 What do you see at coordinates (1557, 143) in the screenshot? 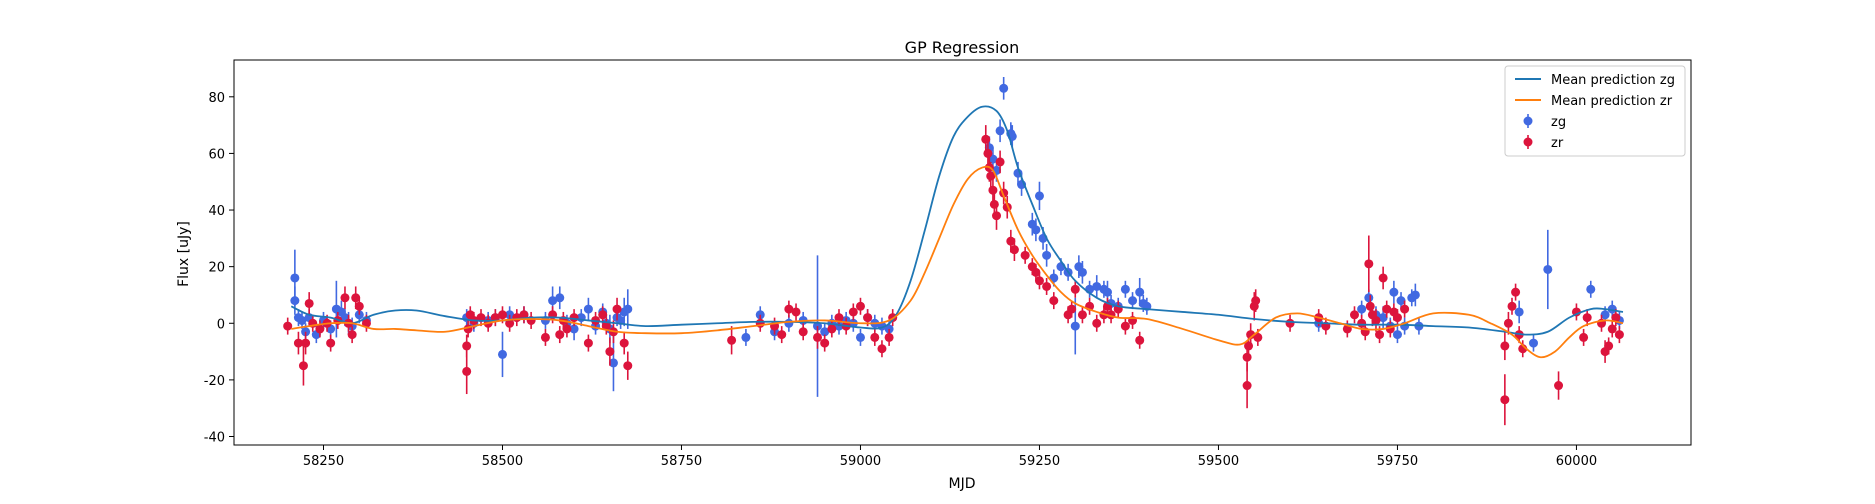
I see `legend-label: zr` at bounding box center [1557, 143].